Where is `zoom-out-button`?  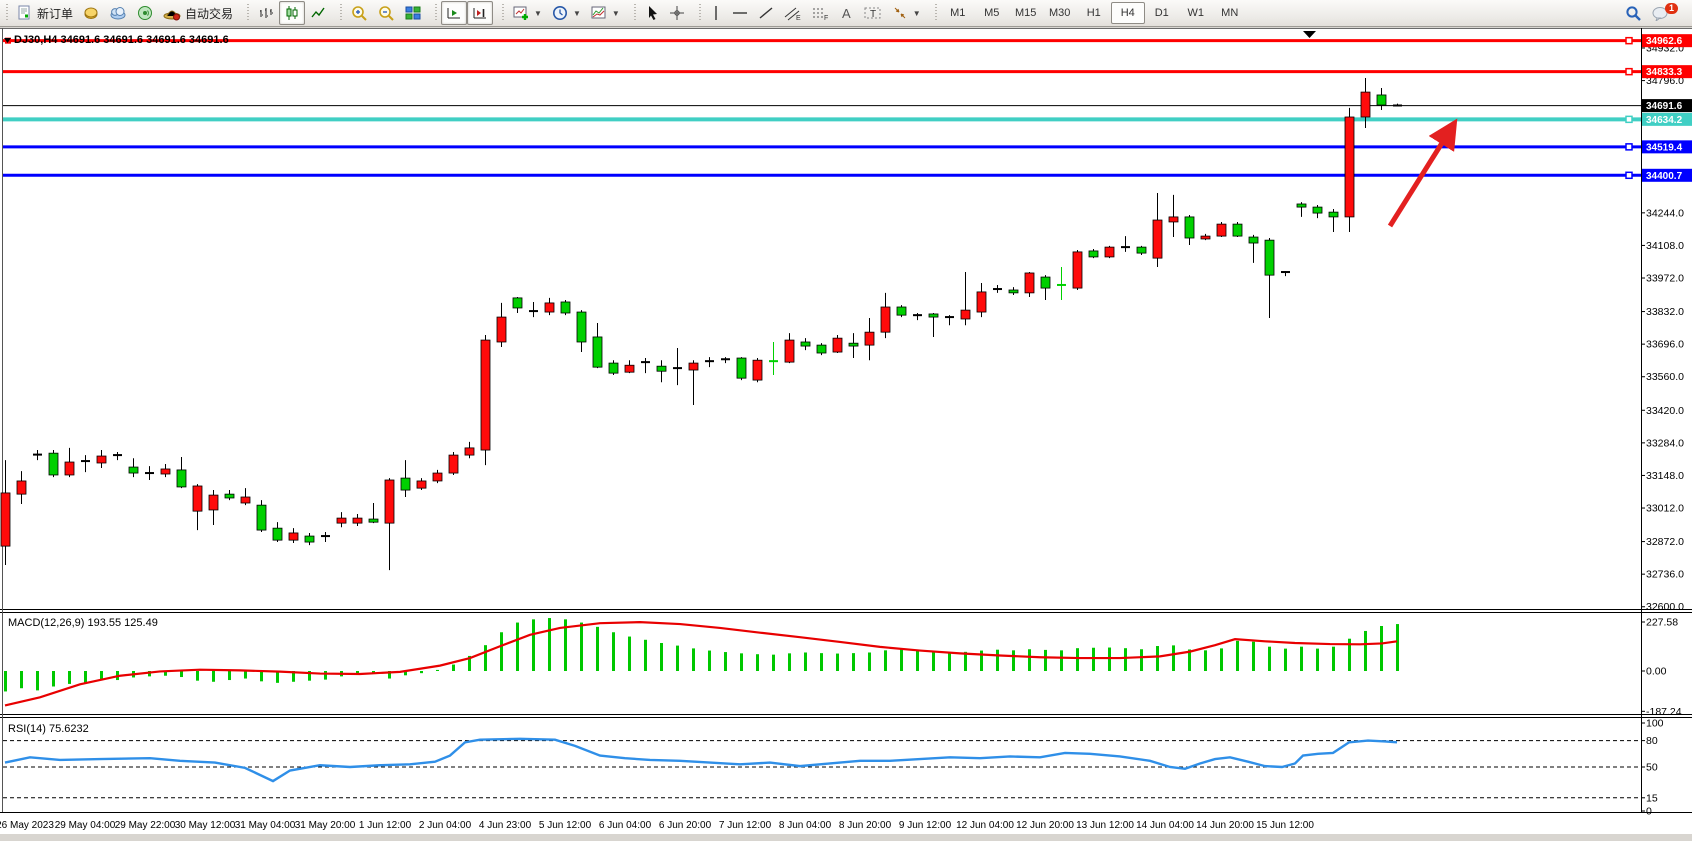 zoom-out-button is located at coordinates (386, 13).